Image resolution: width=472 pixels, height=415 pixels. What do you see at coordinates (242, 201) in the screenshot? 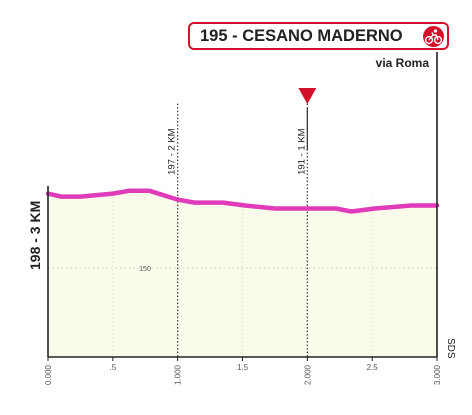
I see `profile-line` at bounding box center [242, 201].